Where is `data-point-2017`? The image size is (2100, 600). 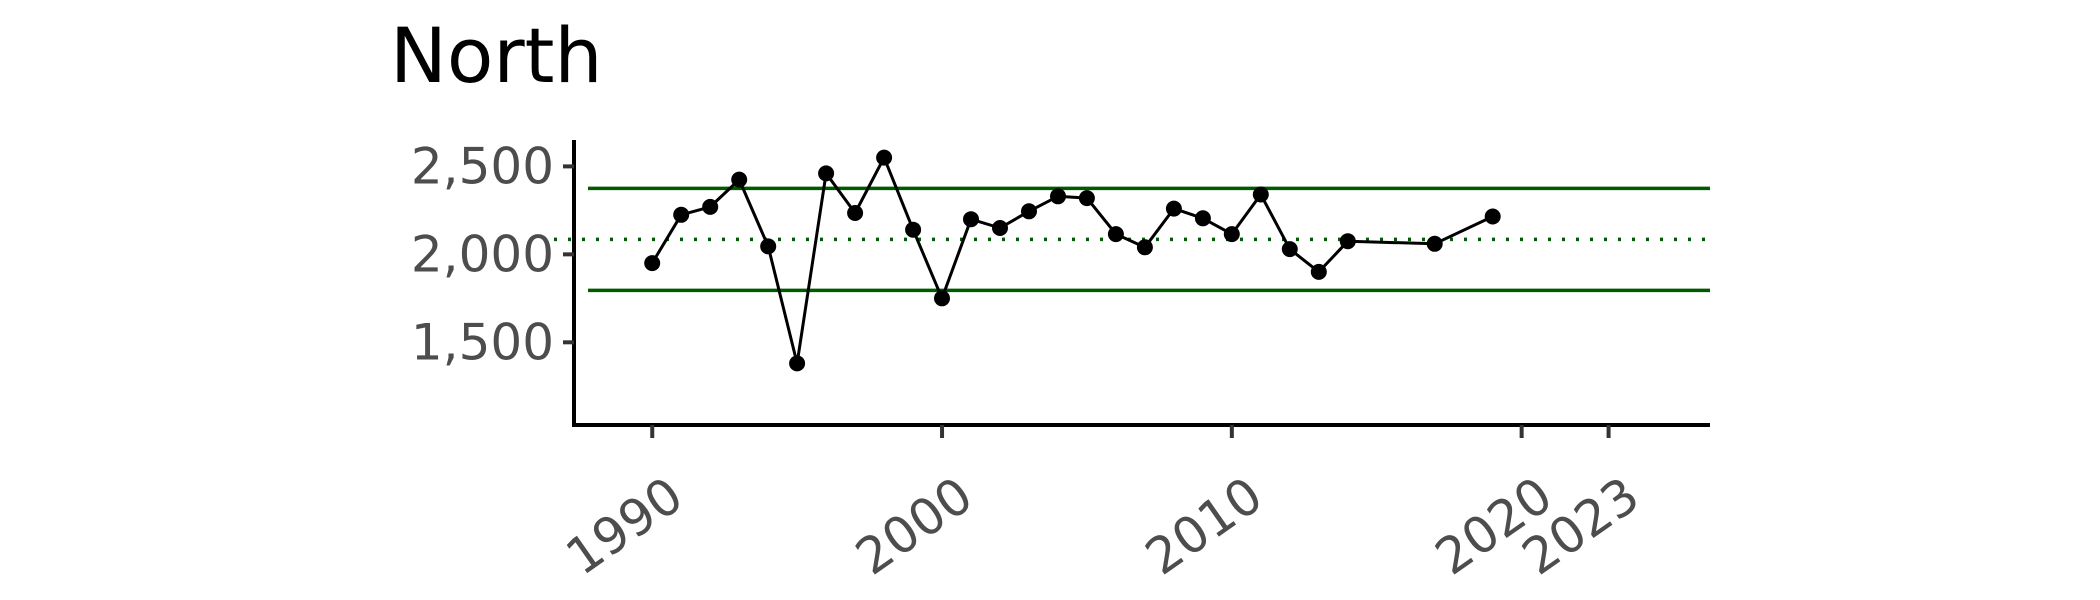 data-point-2017 is located at coordinates (1434, 243).